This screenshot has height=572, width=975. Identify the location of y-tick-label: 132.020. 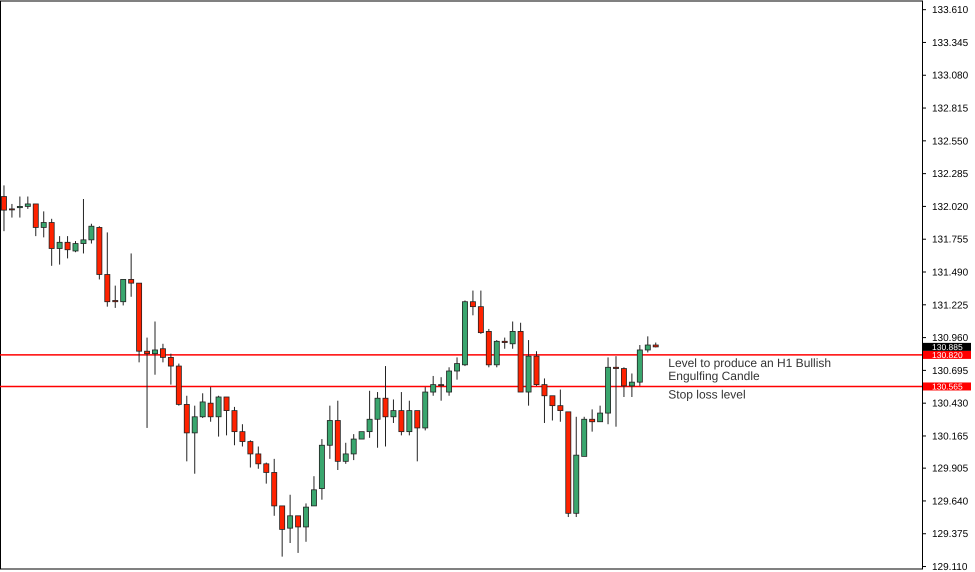
(950, 207).